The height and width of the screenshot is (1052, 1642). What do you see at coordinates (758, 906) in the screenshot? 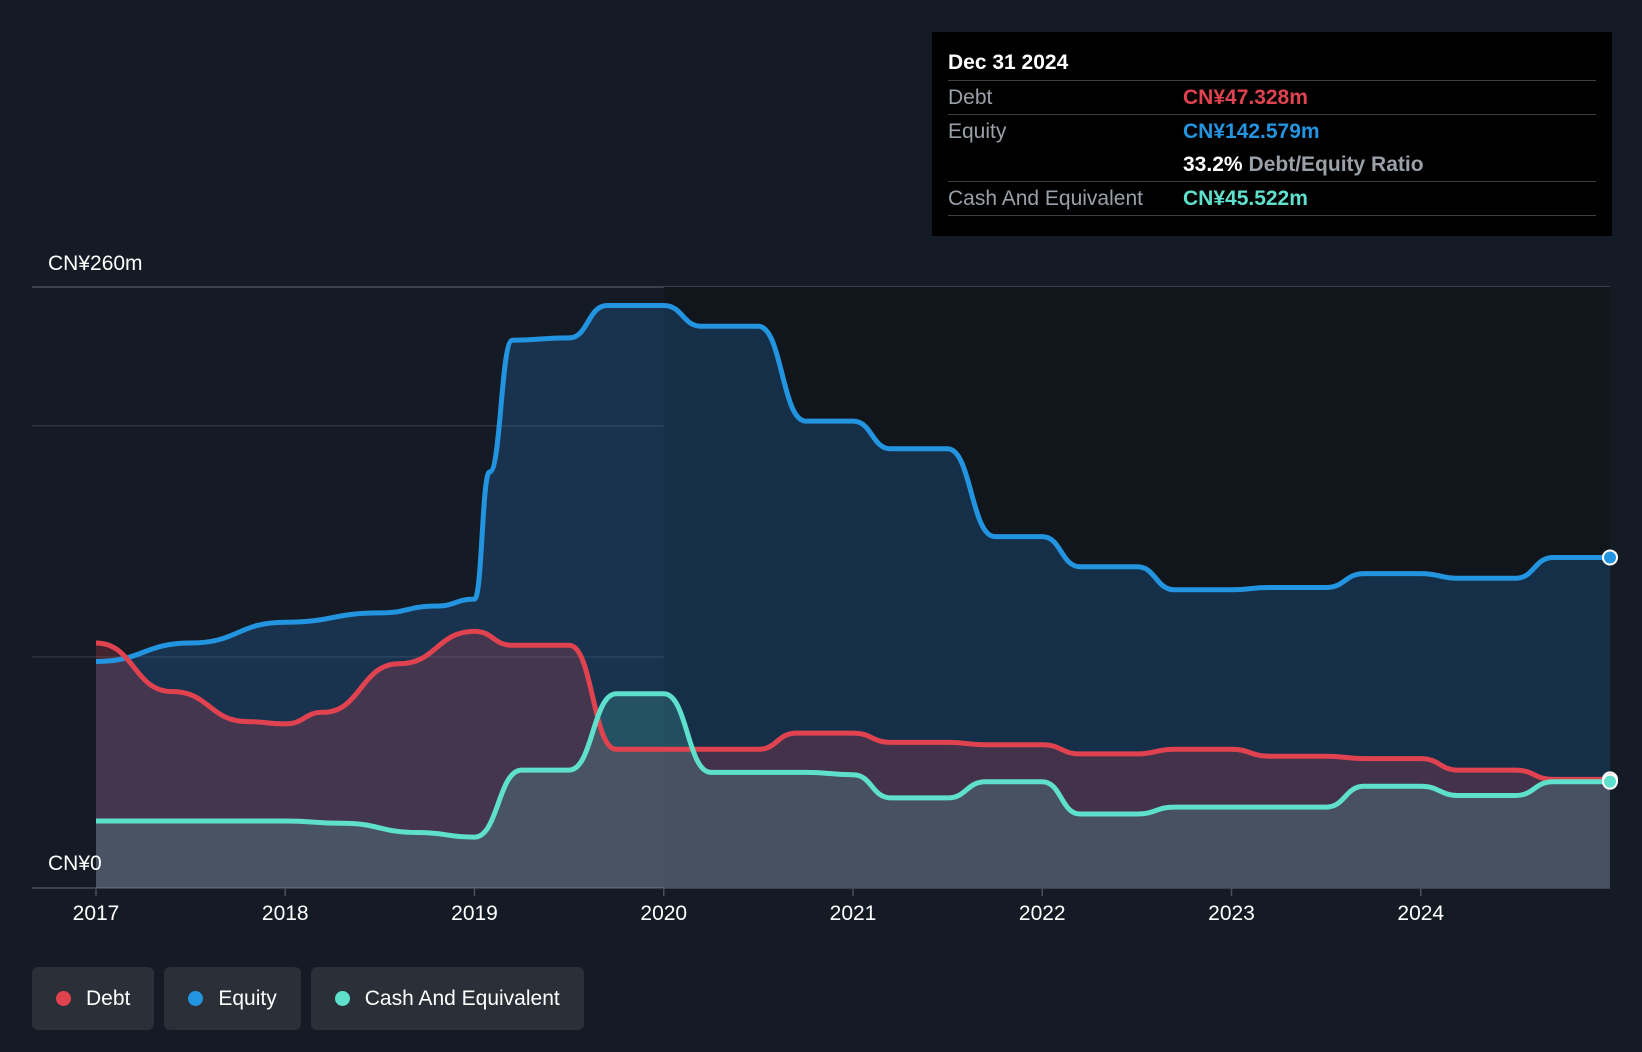
I see `x-axis-ticks: 2017 2018 2019 2020 2021 2022 2023 2024` at bounding box center [758, 906].